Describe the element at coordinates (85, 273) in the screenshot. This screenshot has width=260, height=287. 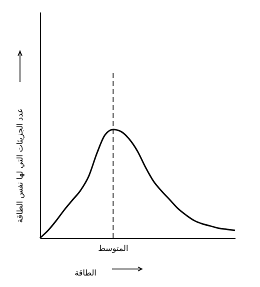
I see `x-axis-title: الطاقة` at that location.